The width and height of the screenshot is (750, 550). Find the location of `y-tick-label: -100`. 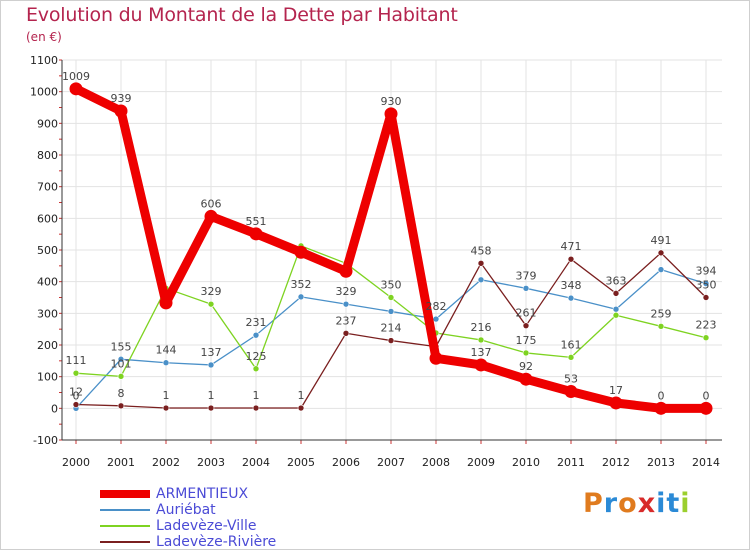

y-tick-label: -100 is located at coordinates (45, 440).